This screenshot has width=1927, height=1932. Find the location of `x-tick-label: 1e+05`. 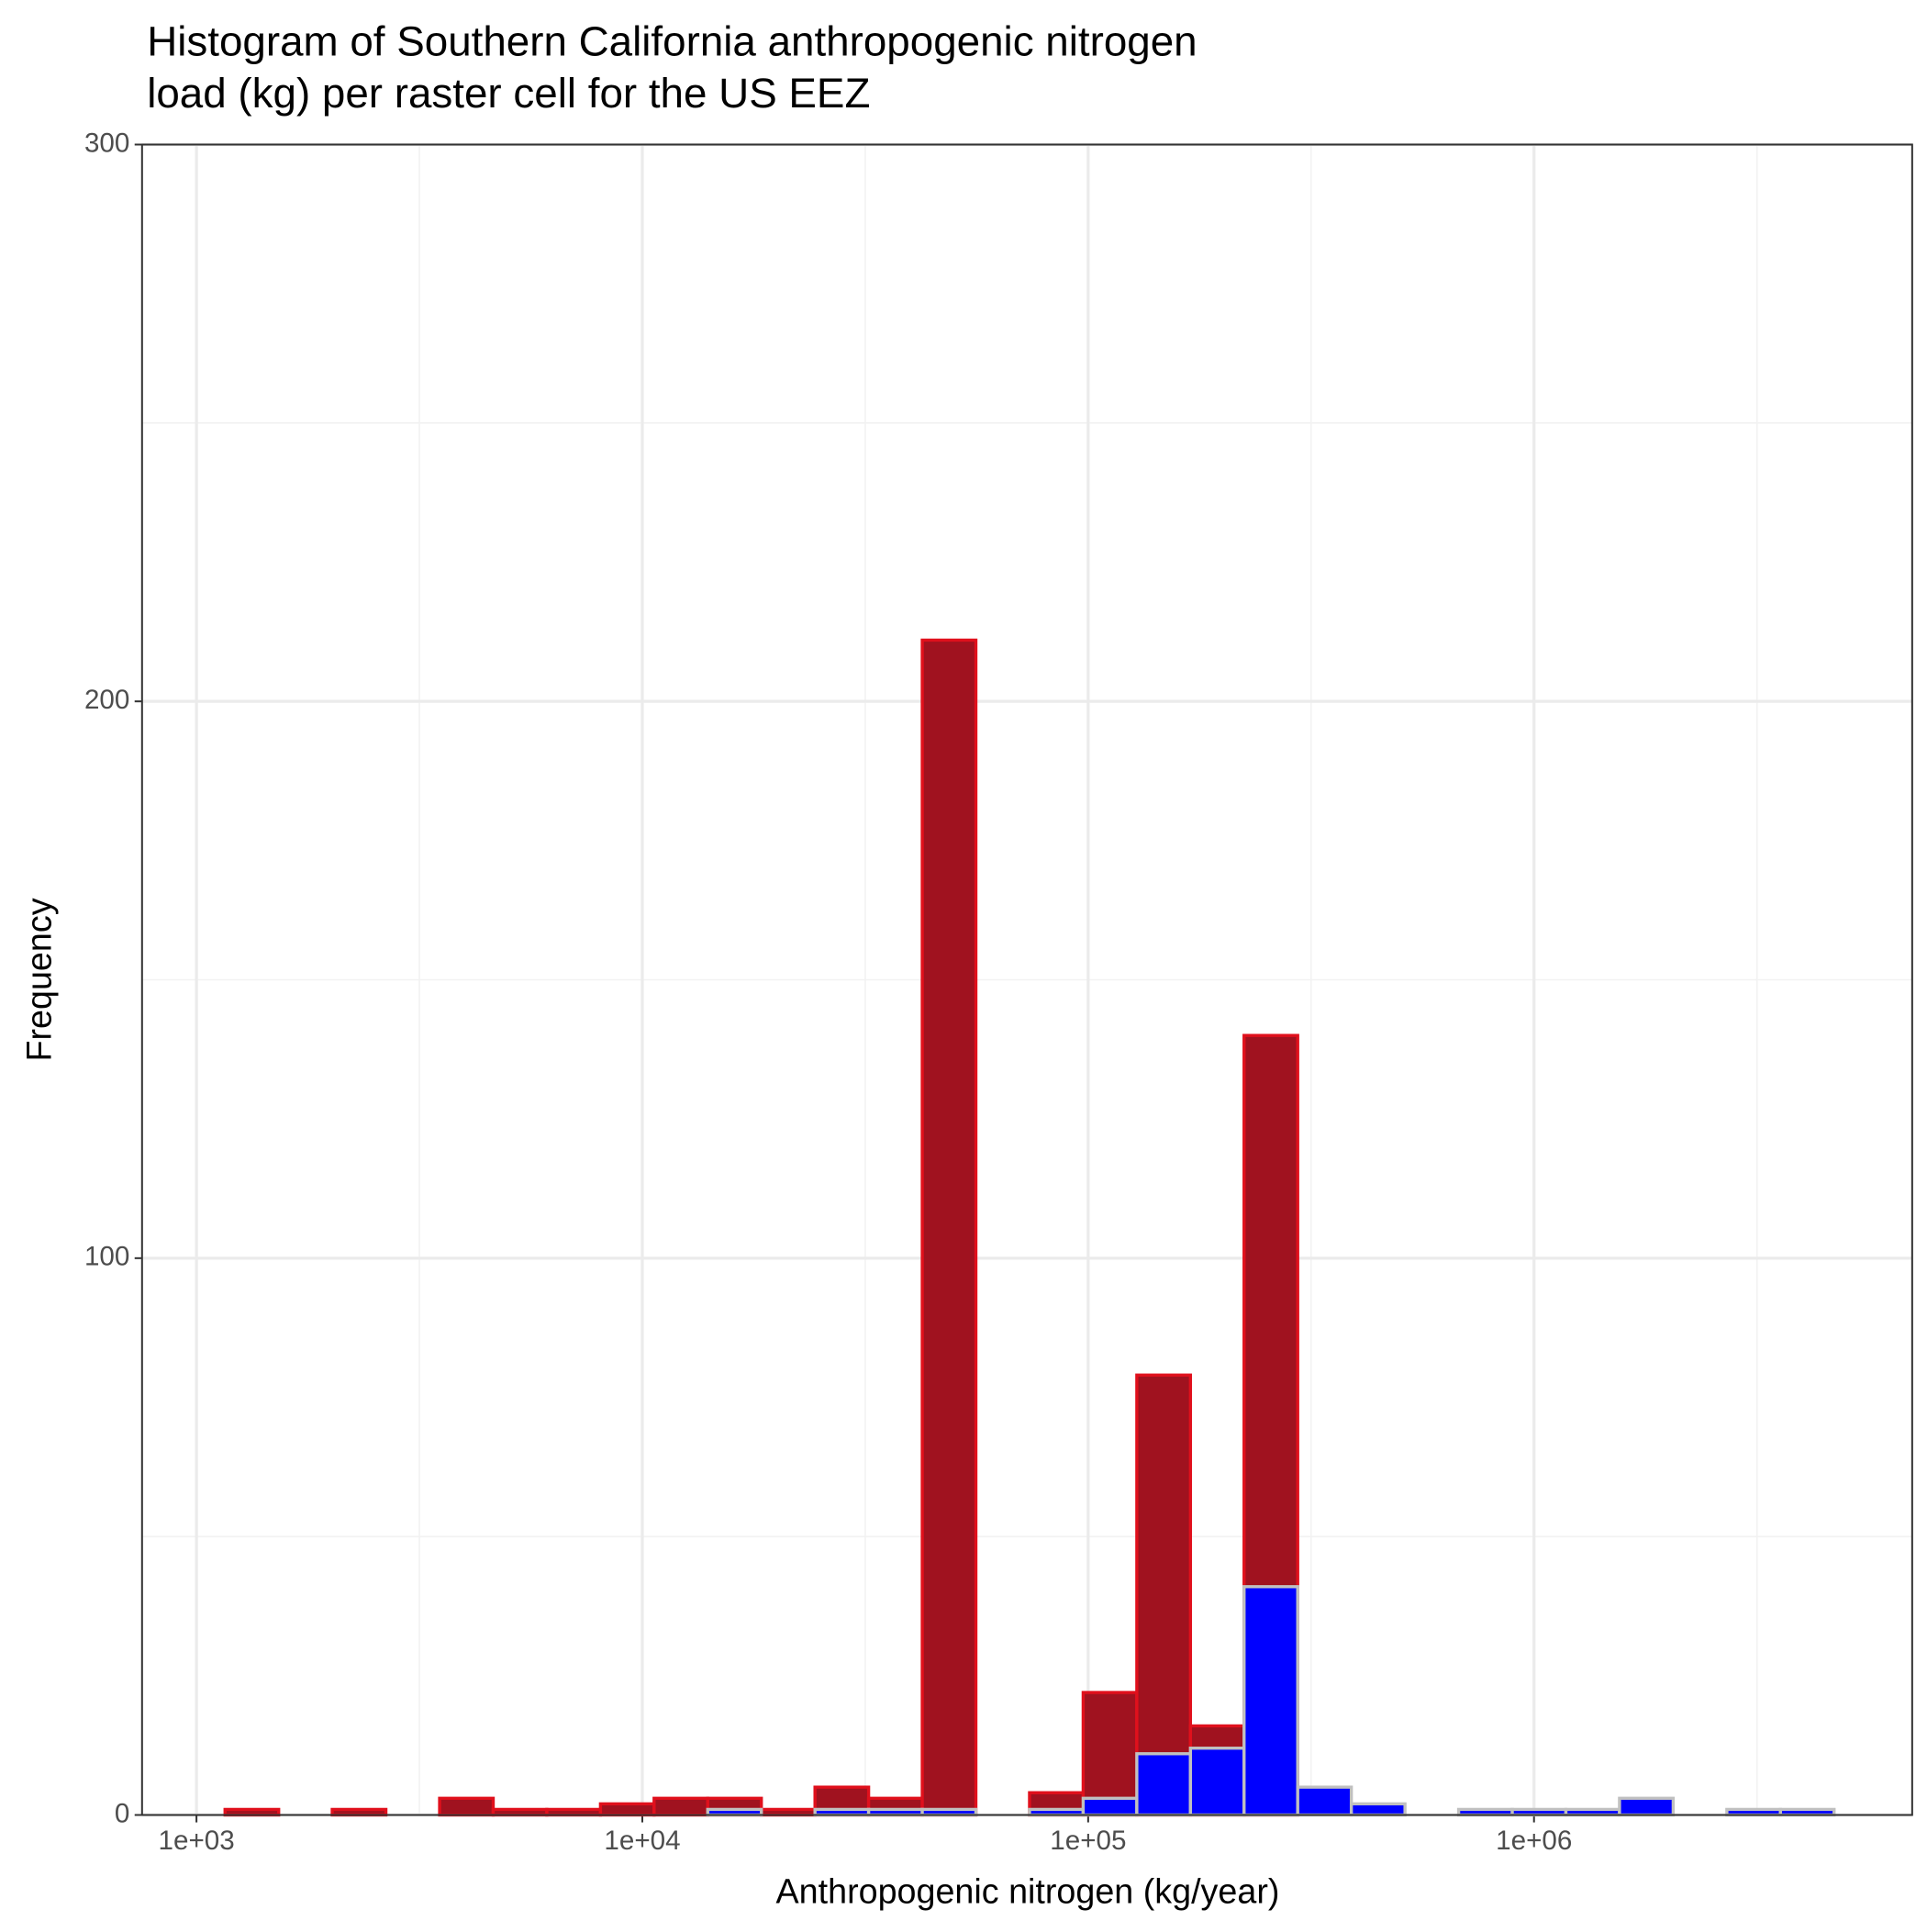

x-tick-label: 1e+05 is located at coordinates (1088, 1841).